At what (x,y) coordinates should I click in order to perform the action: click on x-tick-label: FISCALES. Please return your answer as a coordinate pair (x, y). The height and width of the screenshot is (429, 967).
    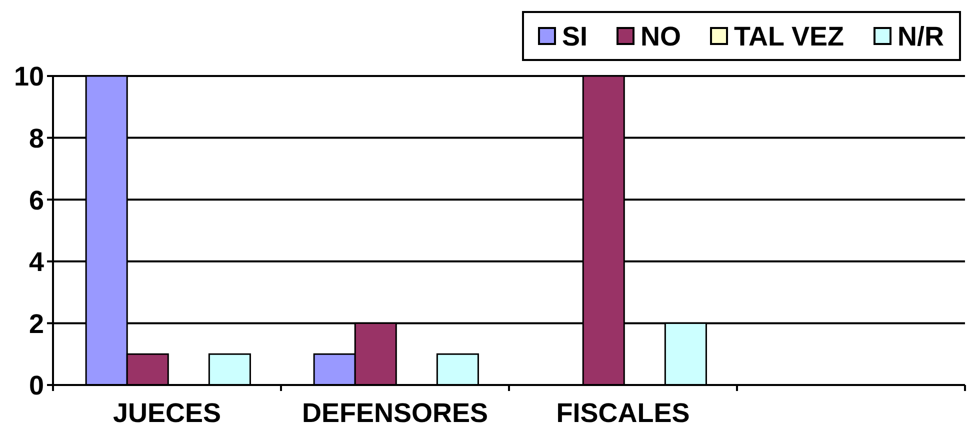
    Looking at the image, I should click on (623, 413).